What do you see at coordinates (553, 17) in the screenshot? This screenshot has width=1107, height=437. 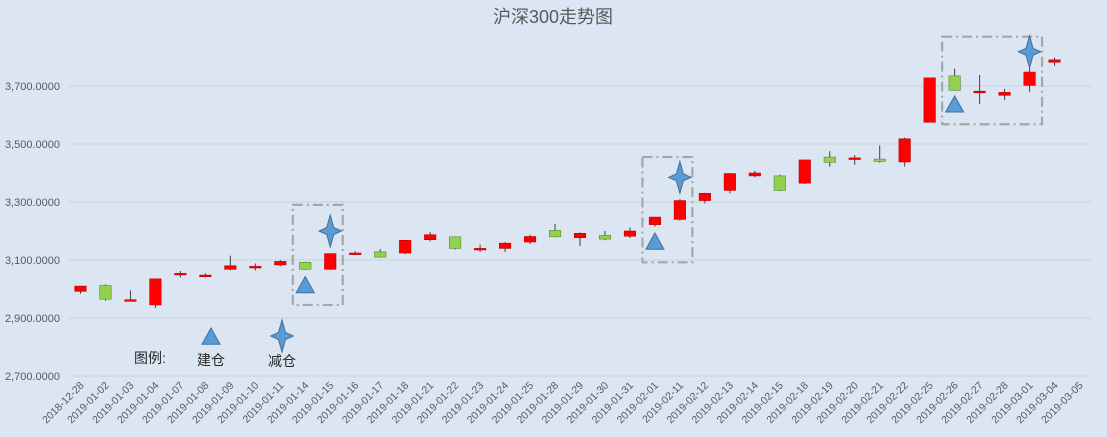 I see `chart-title: 沪深300走势图` at bounding box center [553, 17].